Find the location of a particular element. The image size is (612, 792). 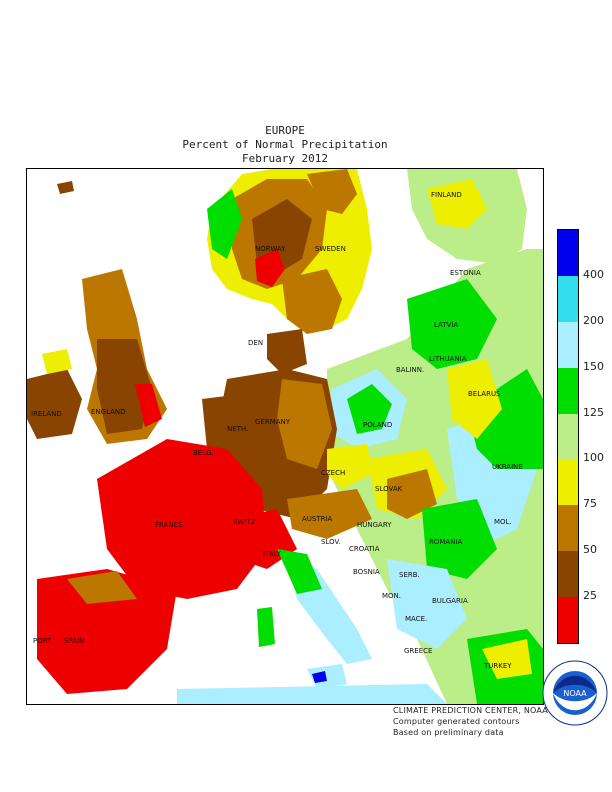

label-ireland: IRELAND is located at coordinates (46, 414).